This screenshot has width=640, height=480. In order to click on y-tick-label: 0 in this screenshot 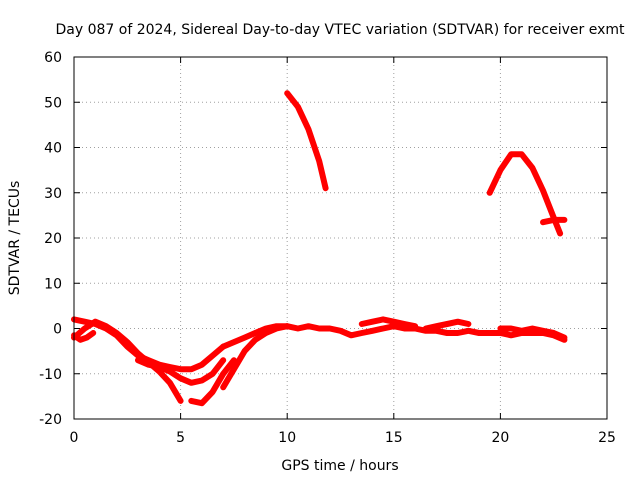, I will do `click(57, 330)`.